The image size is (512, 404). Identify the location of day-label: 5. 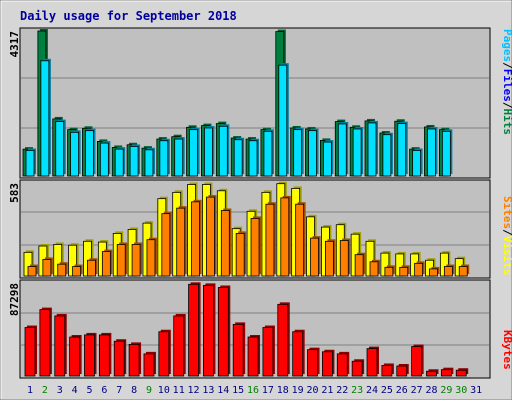
(89, 390).